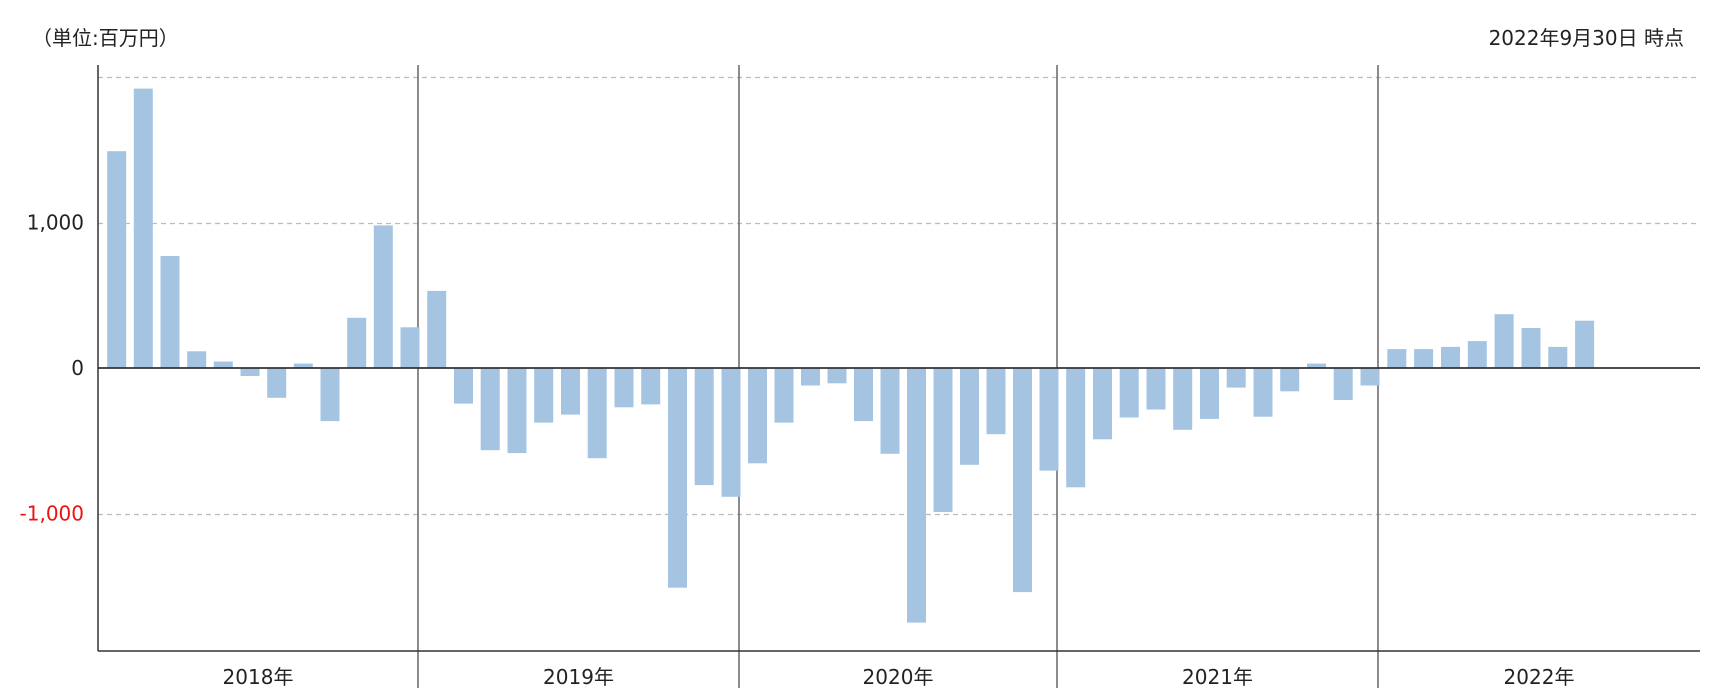 This screenshot has height=688, width=1714. I want to click on year-label: 2021年, so click(1217, 676).